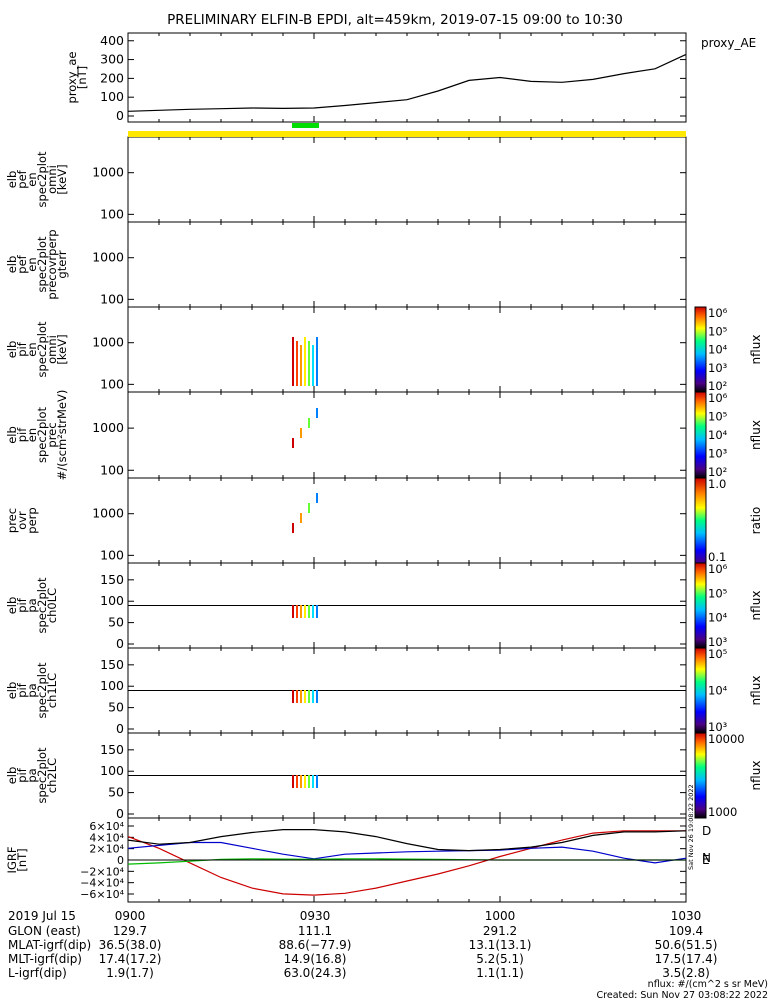  Describe the element at coordinates (12, 180) in the screenshot. I see `ylabel-1-0: elb` at that location.